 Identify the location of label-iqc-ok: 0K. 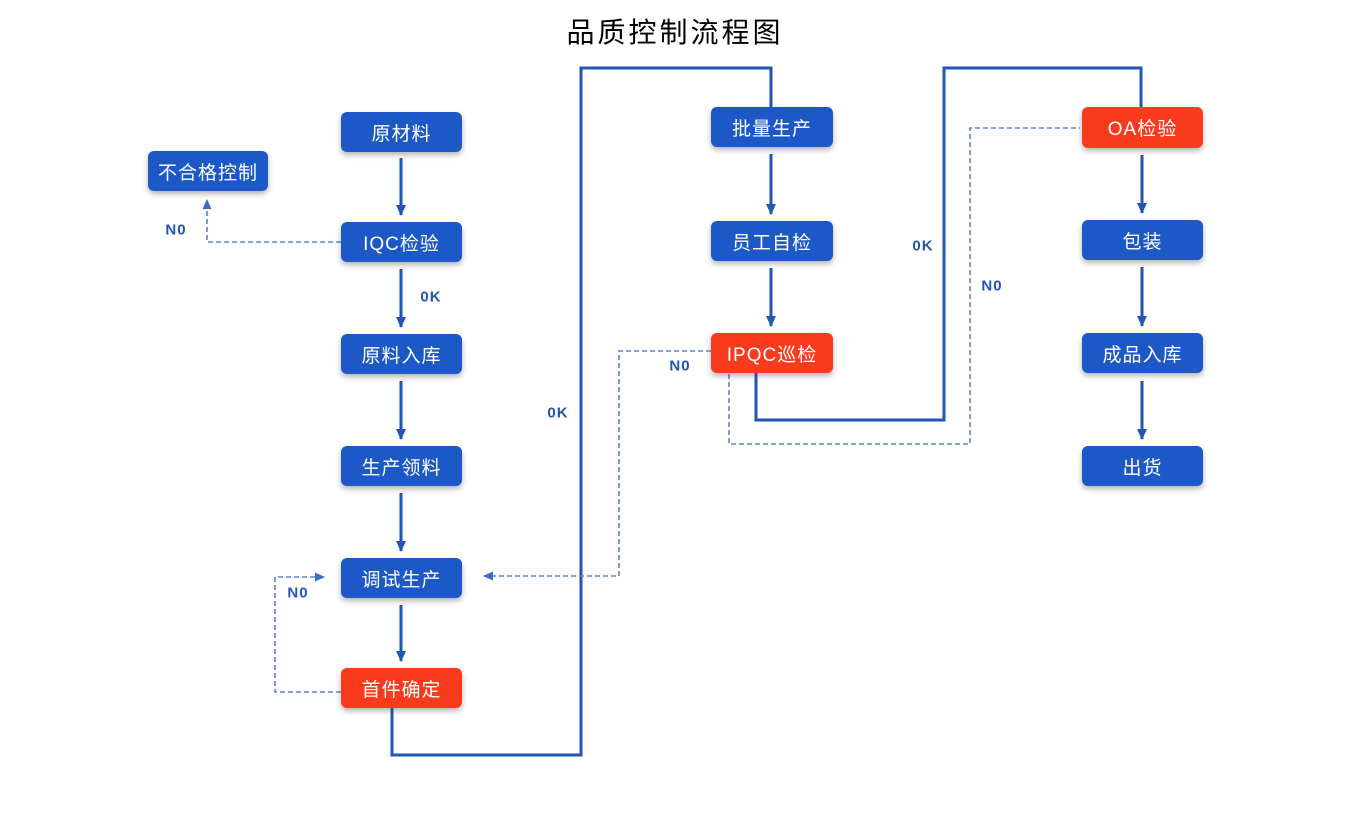
(431, 297).